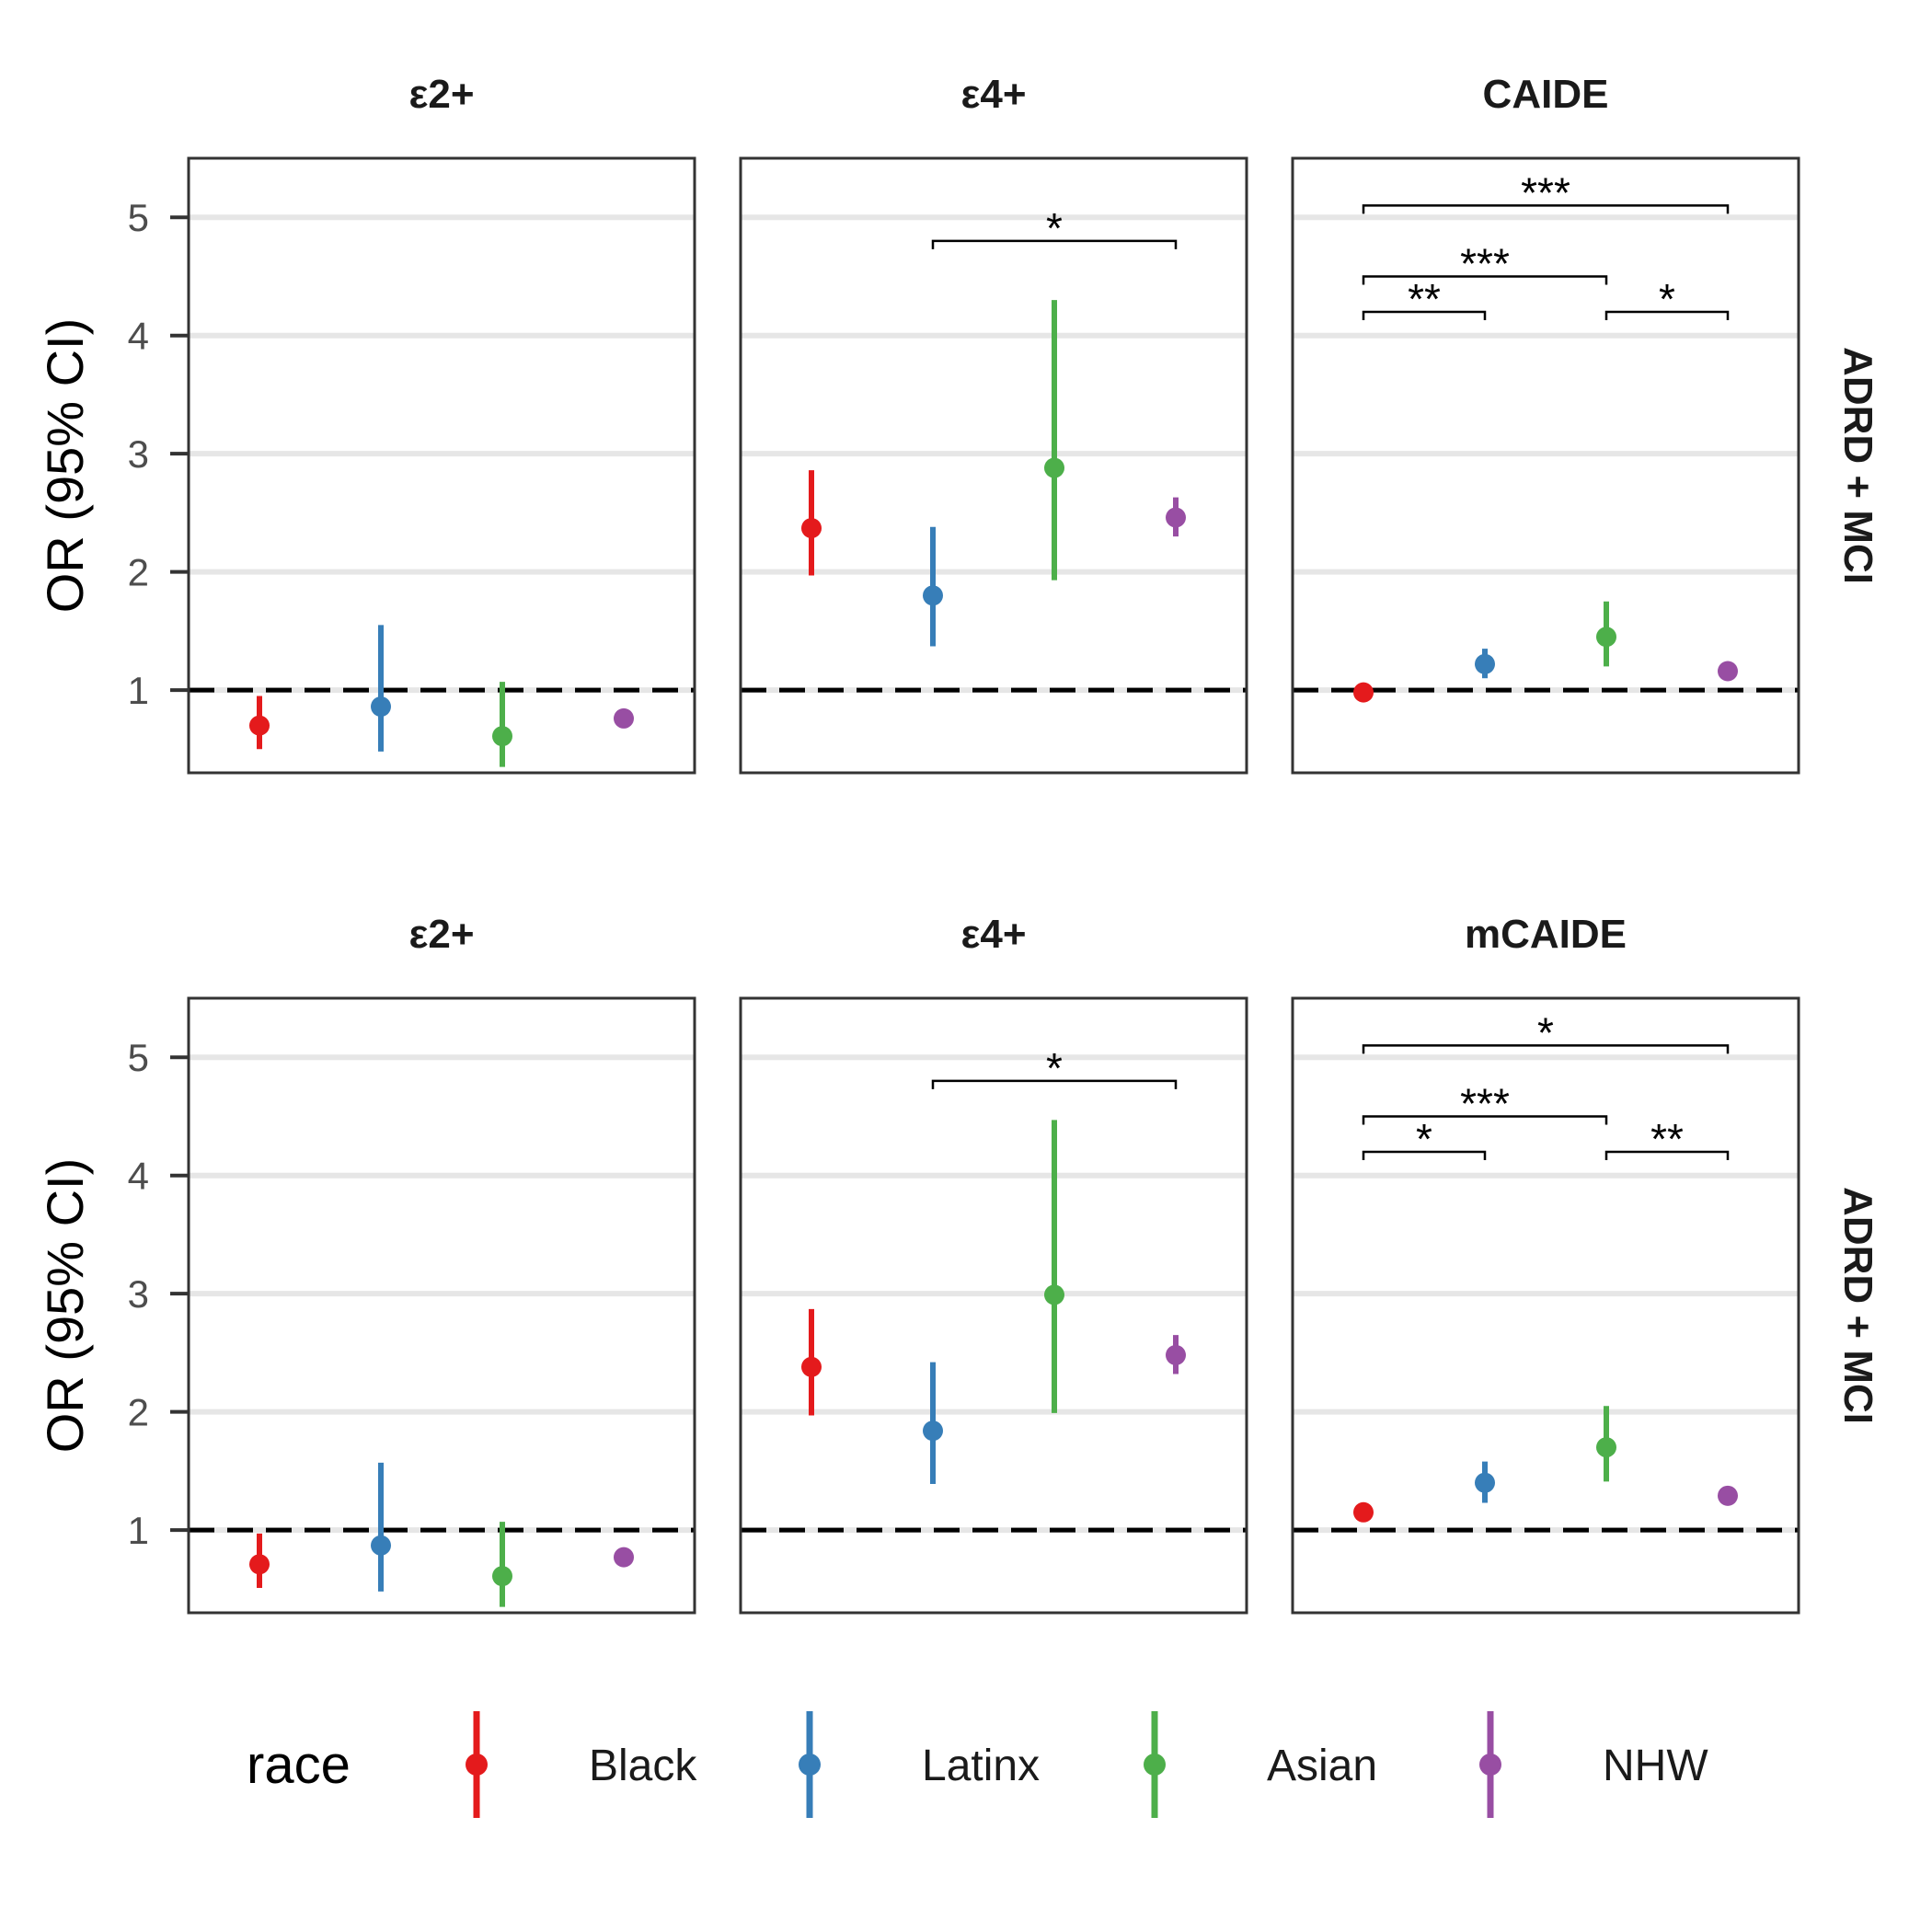 This screenshot has width=1932, height=1932. What do you see at coordinates (477, 1765) in the screenshot?
I see `legend-key-point-black` at bounding box center [477, 1765].